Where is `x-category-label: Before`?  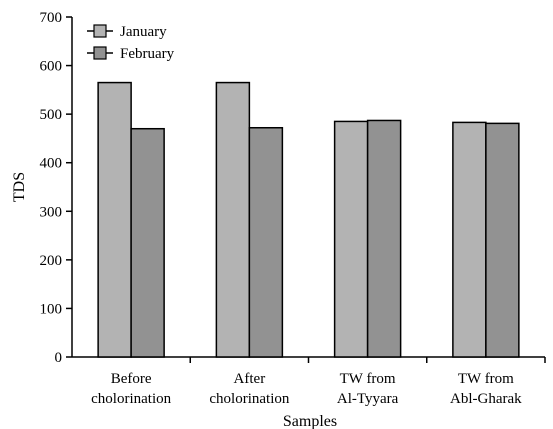 x-category-label: Before is located at coordinates (131, 379).